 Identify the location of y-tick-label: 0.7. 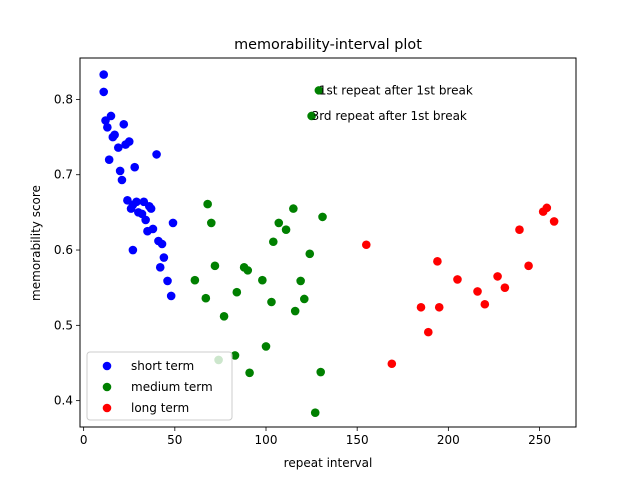
(63, 175).